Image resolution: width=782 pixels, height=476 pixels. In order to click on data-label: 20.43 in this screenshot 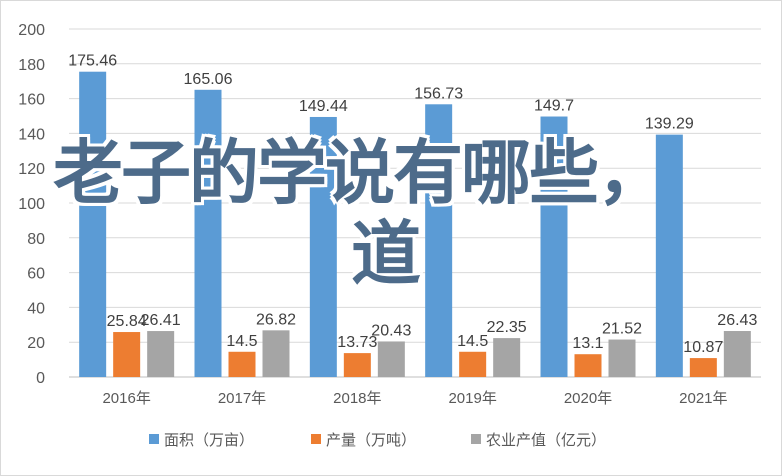, I will do `click(391, 330)`.